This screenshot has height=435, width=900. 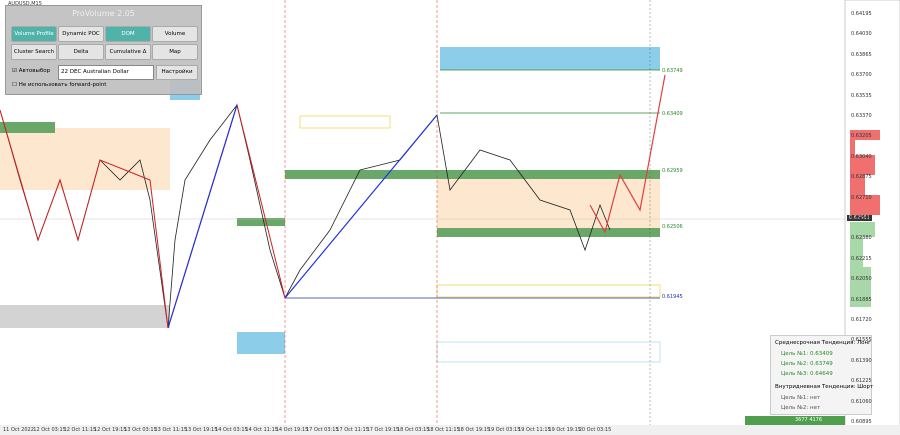 I want to click on checkbox: ☑ Автовыбор, so click(x=31, y=71).